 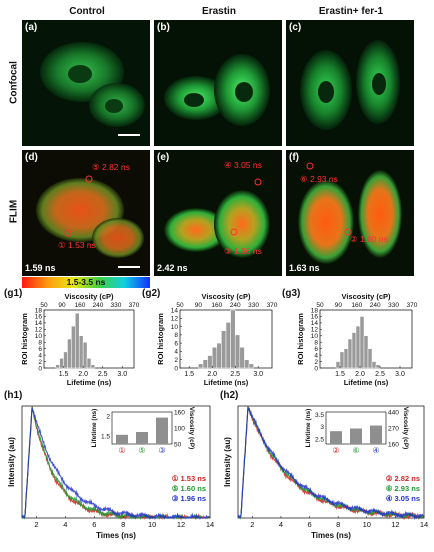 I want to click on inset-category-label: ④, so click(x=375, y=450).